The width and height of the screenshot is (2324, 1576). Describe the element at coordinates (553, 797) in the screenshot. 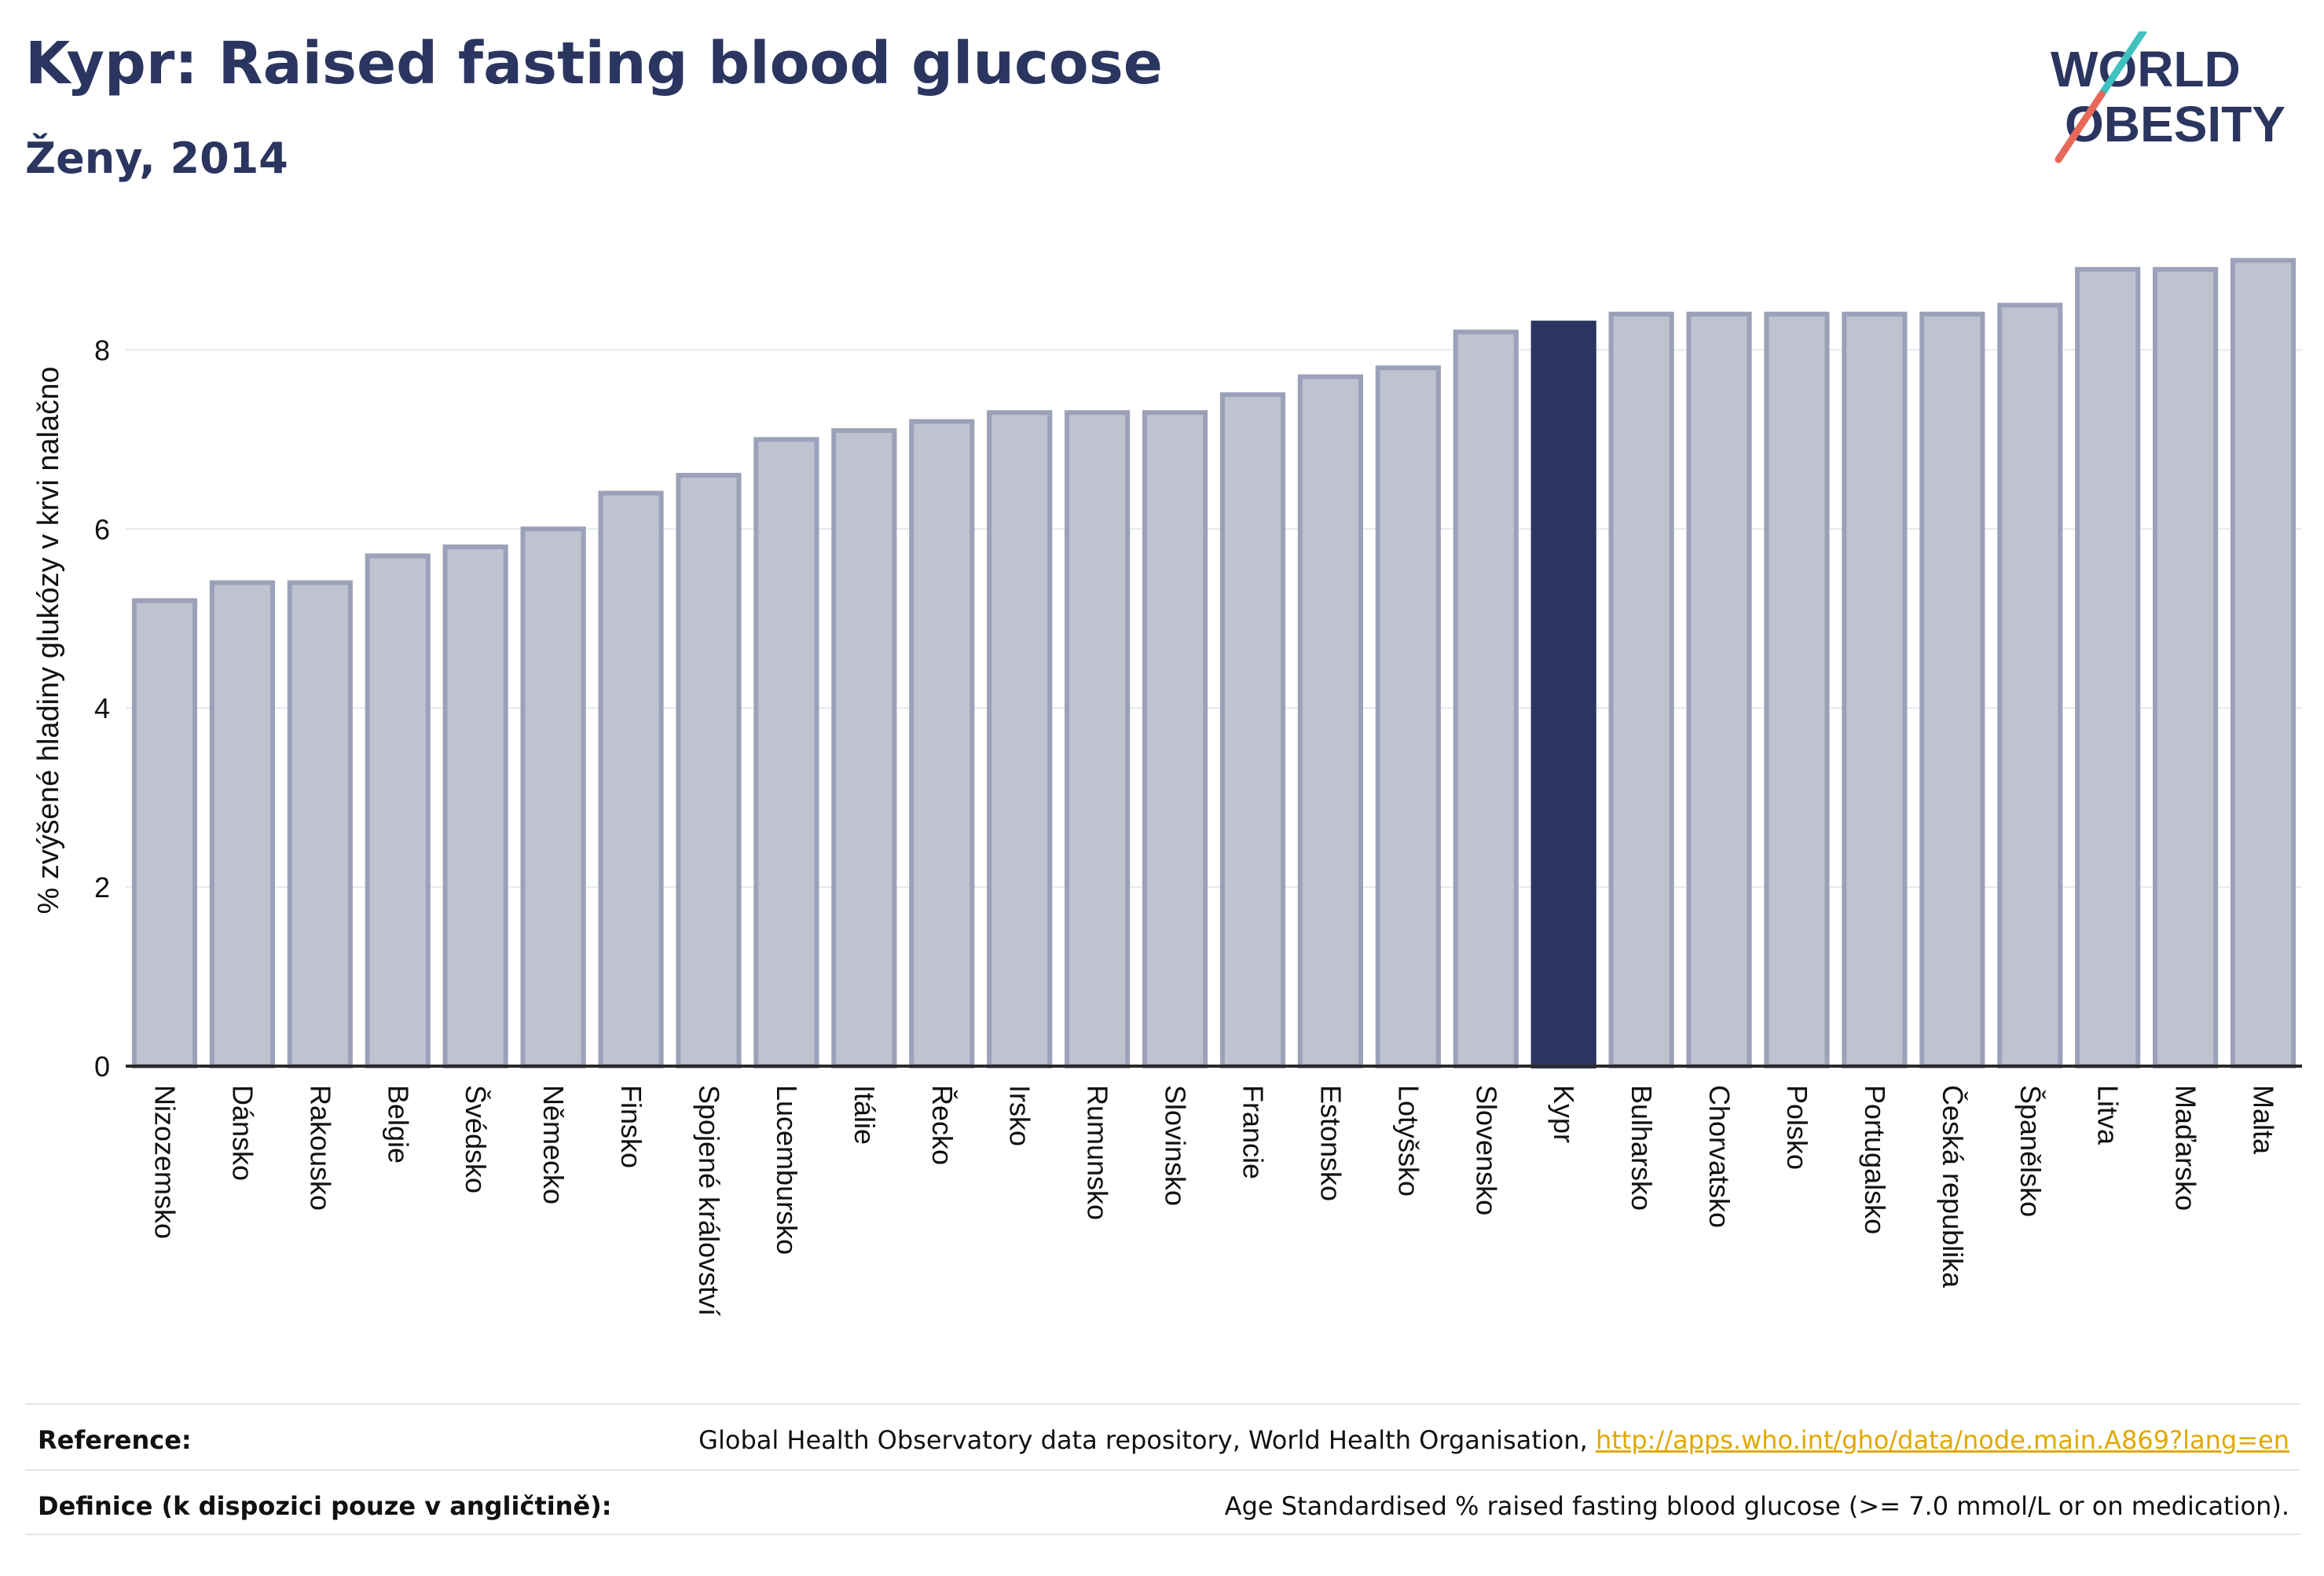

I see `bar-Německo` at that location.